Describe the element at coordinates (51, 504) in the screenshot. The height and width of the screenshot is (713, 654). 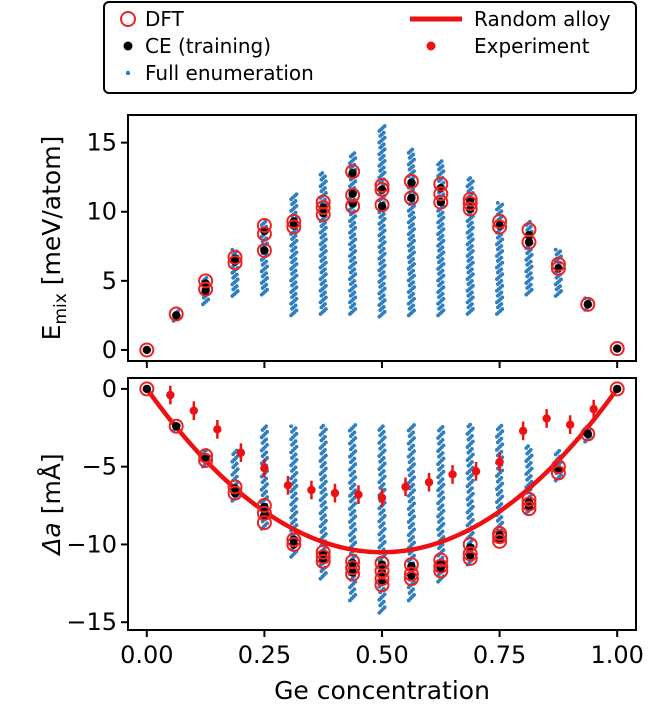
I see `y-axis-label: Δa [mÅ]` at that location.